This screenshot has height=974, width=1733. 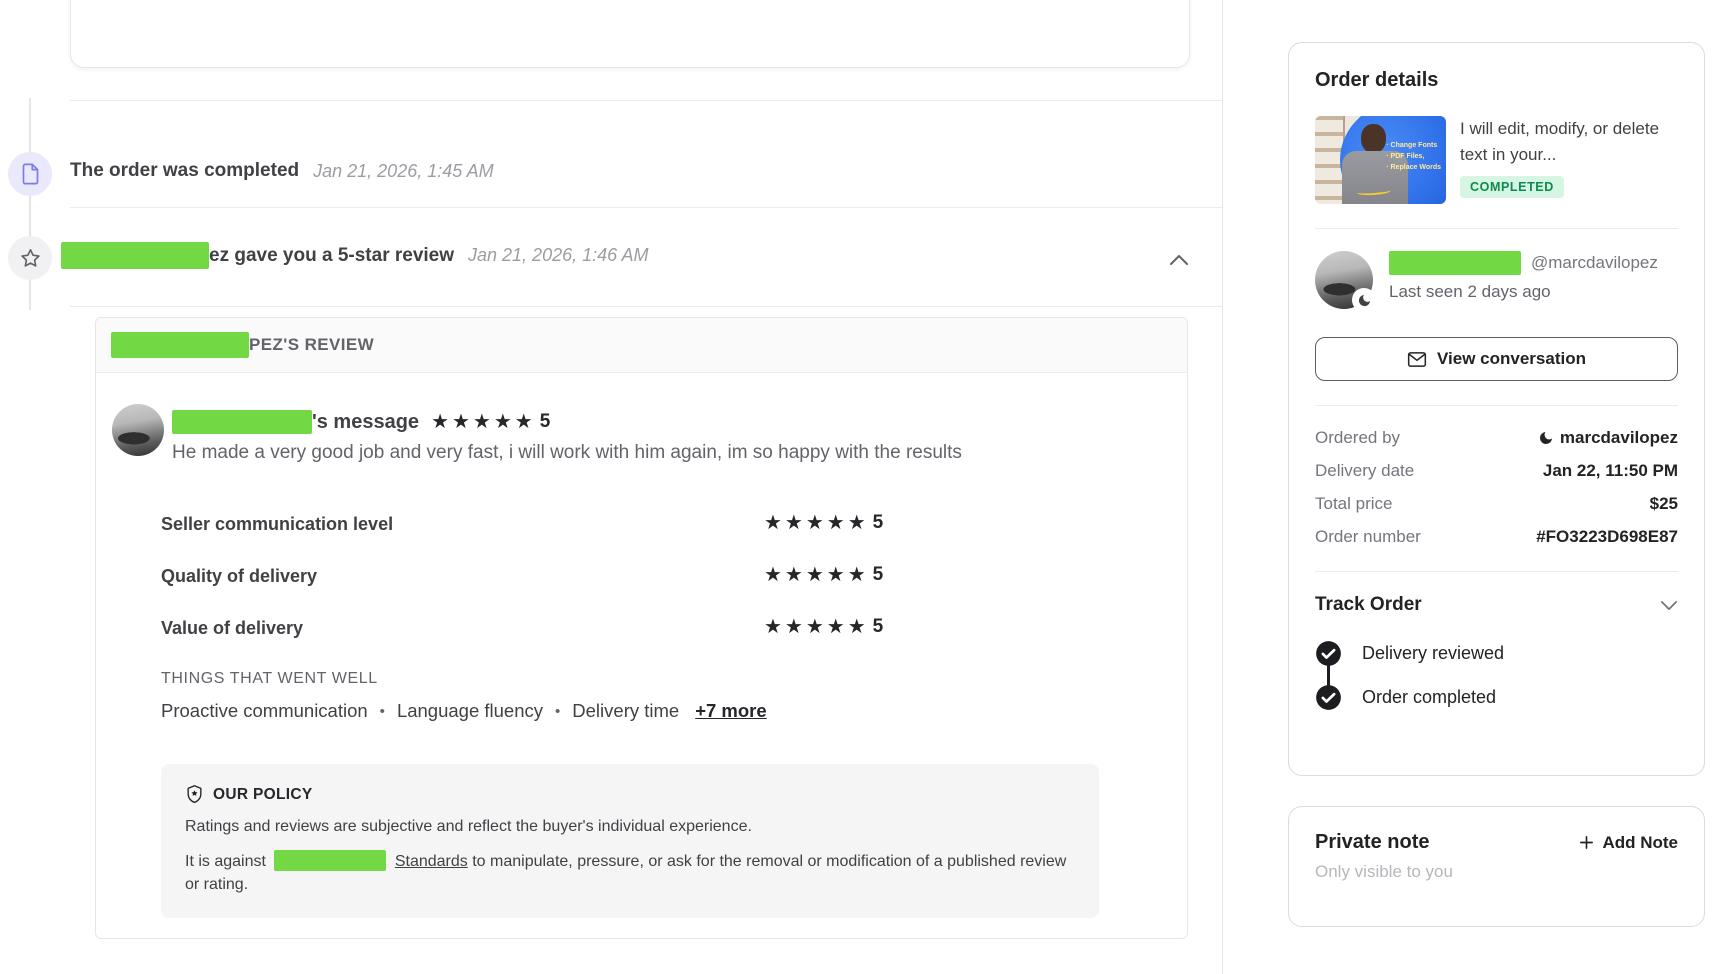 What do you see at coordinates (558, 255) in the screenshot?
I see `event-timestamp: Jan 21, 2026, 1:46 AM` at bounding box center [558, 255].